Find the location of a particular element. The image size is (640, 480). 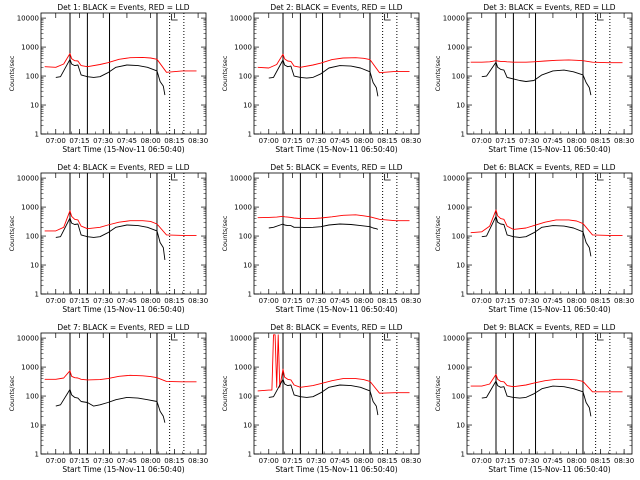

chart-title: Det 2: BLACK = Events, RED = LLD is located at coordinates (336, 7).